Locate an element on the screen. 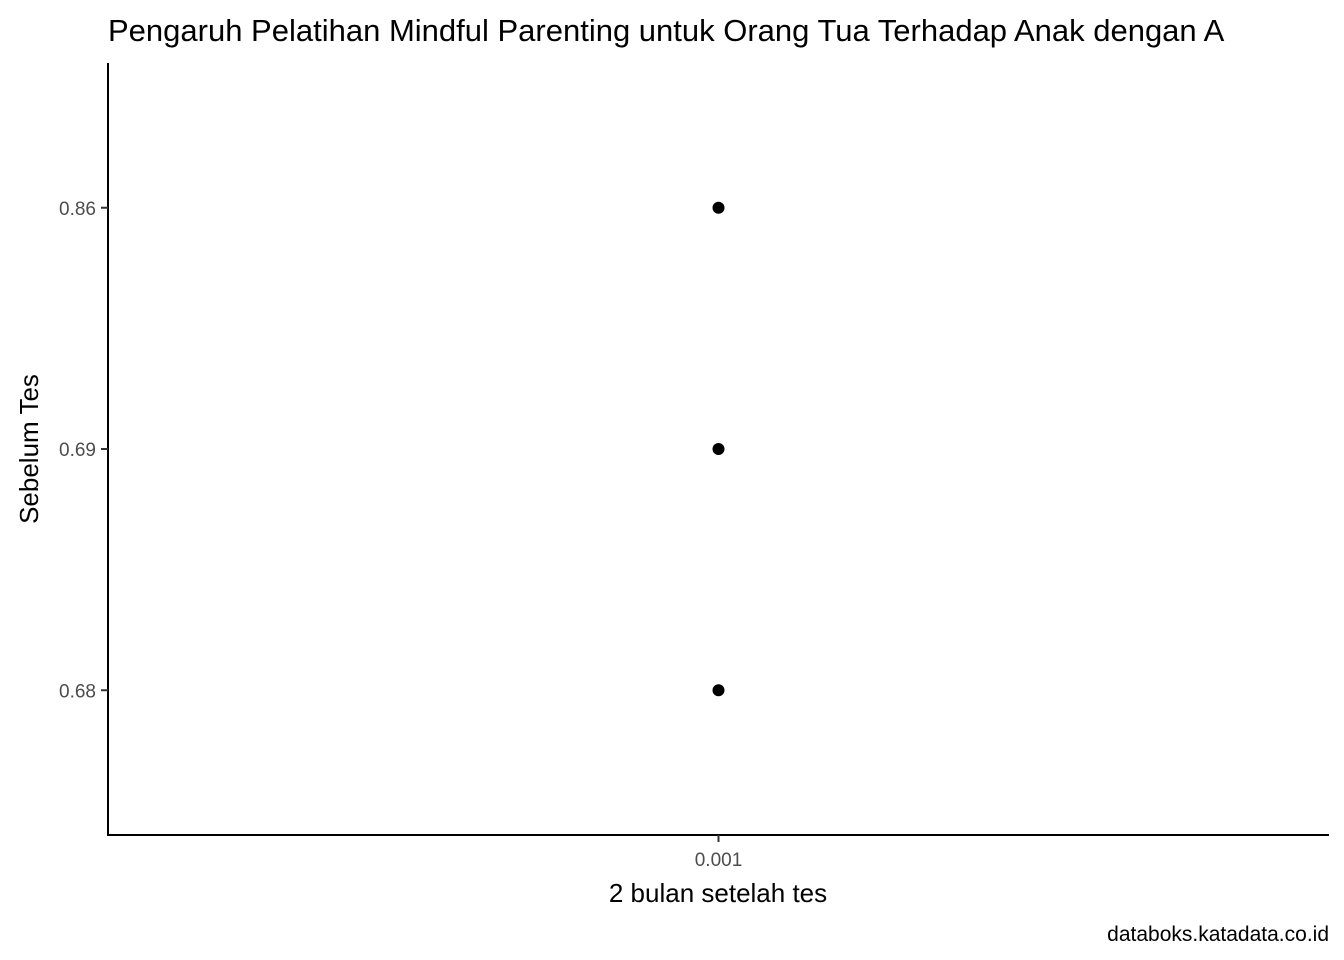  data-points is located at coordinates (718, 449).